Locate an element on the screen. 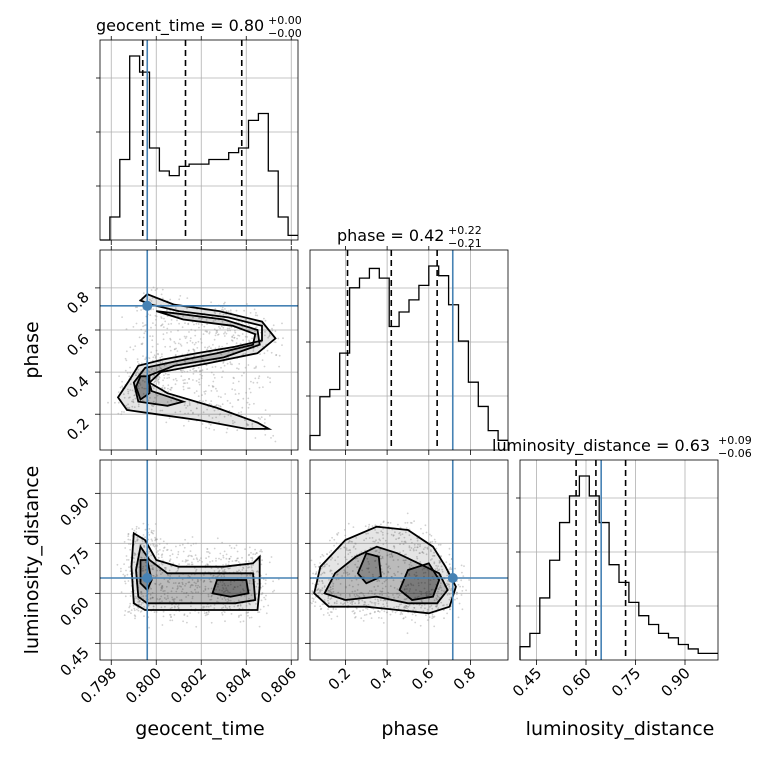 The height and width of the screenshot is (765, 760). title-luminosity-distance-plus: +0.09 is located at coordinates (735, 440).